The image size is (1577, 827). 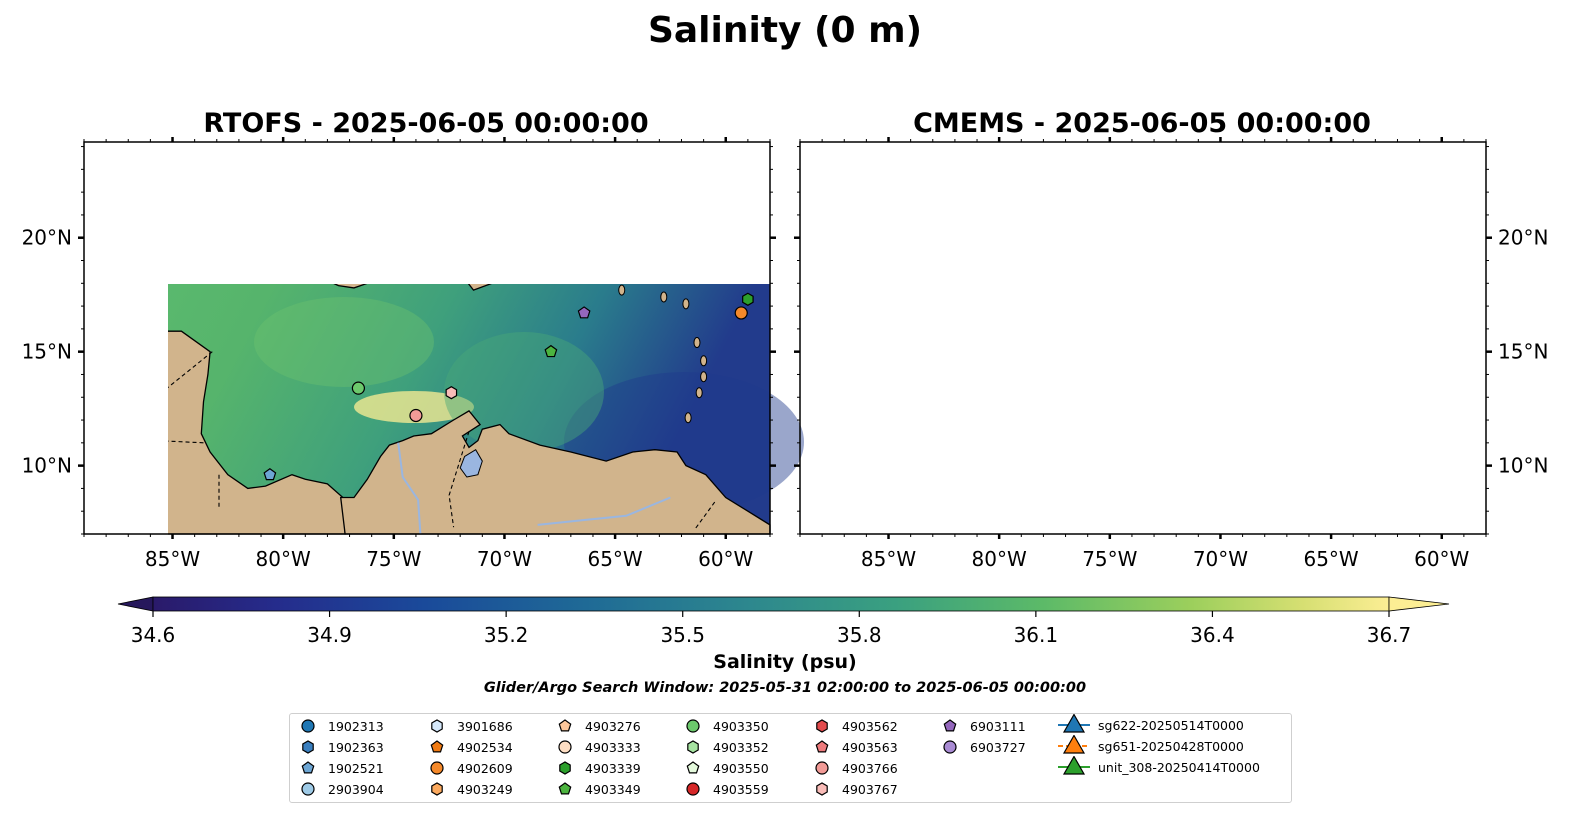 I want to click on legend-entry: 6903727, so click(x=984, y=747).